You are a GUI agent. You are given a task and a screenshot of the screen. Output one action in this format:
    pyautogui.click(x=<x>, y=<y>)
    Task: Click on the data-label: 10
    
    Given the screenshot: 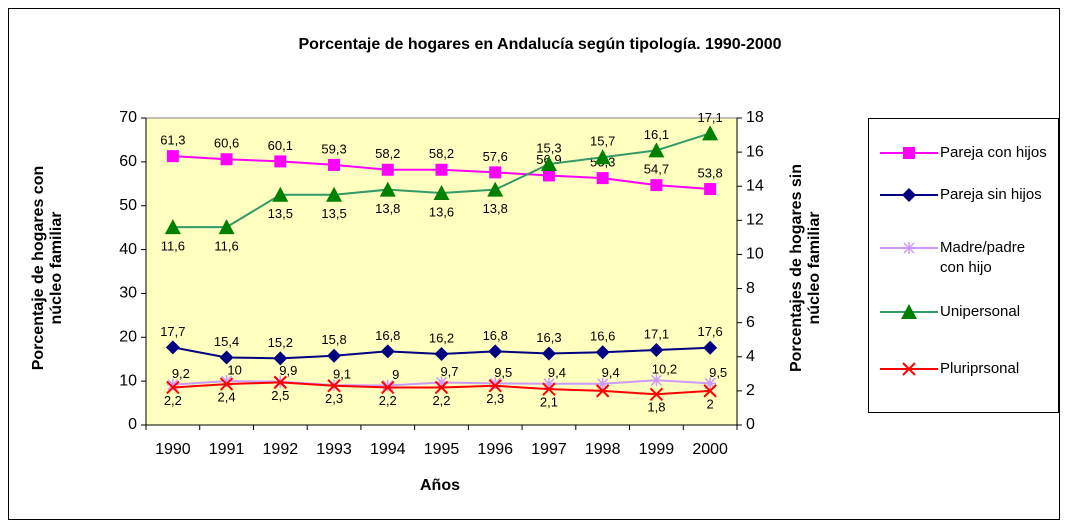 What is the action you would take?
    pyautogui.click(x=234, y=370)
    